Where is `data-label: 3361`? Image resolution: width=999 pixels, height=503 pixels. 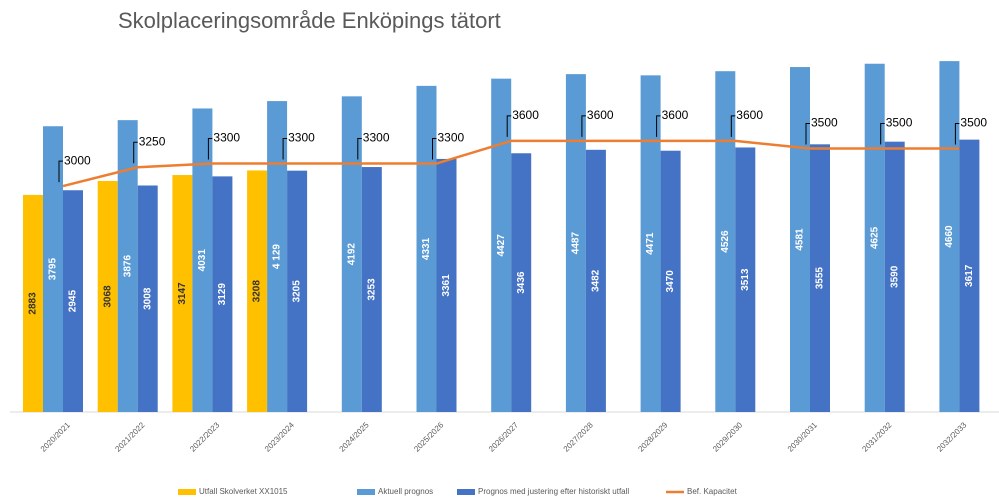
data-label: 3361 is located at coordinates (446, 285).